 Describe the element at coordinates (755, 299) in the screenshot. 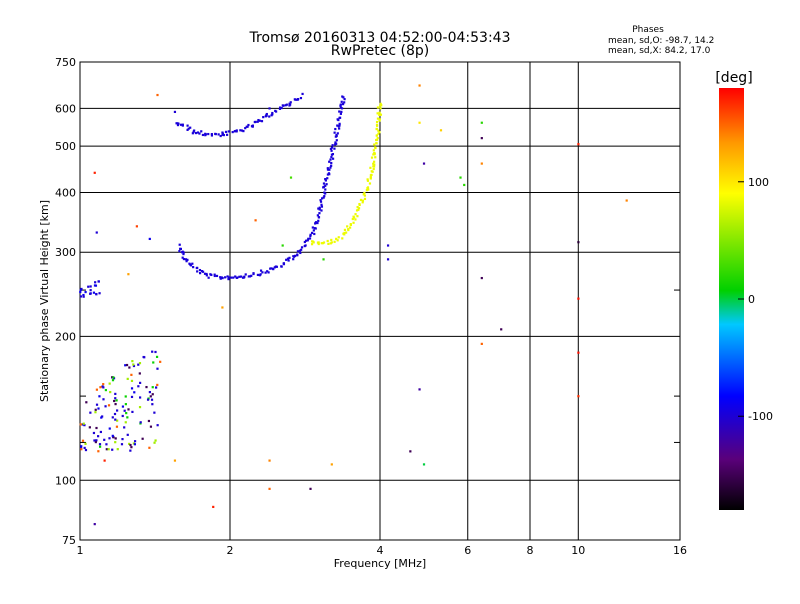

I see `colorbar-ticks: 100 0 -100` at that location.